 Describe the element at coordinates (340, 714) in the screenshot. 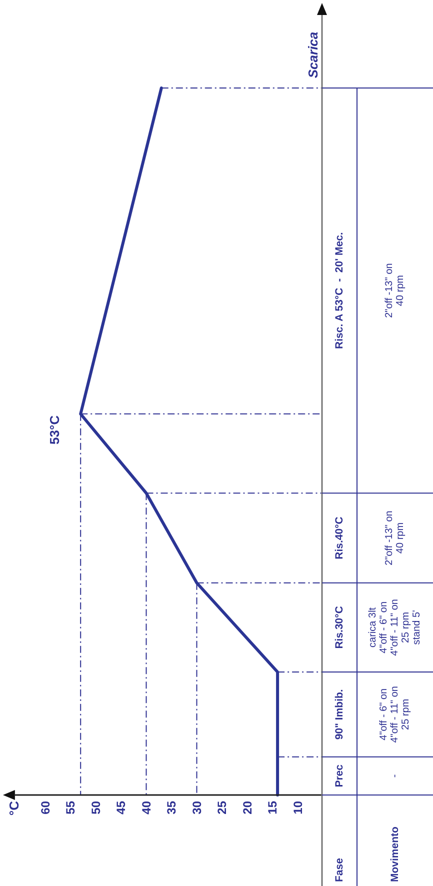

I see `text: 90" Imbib.` at that location.